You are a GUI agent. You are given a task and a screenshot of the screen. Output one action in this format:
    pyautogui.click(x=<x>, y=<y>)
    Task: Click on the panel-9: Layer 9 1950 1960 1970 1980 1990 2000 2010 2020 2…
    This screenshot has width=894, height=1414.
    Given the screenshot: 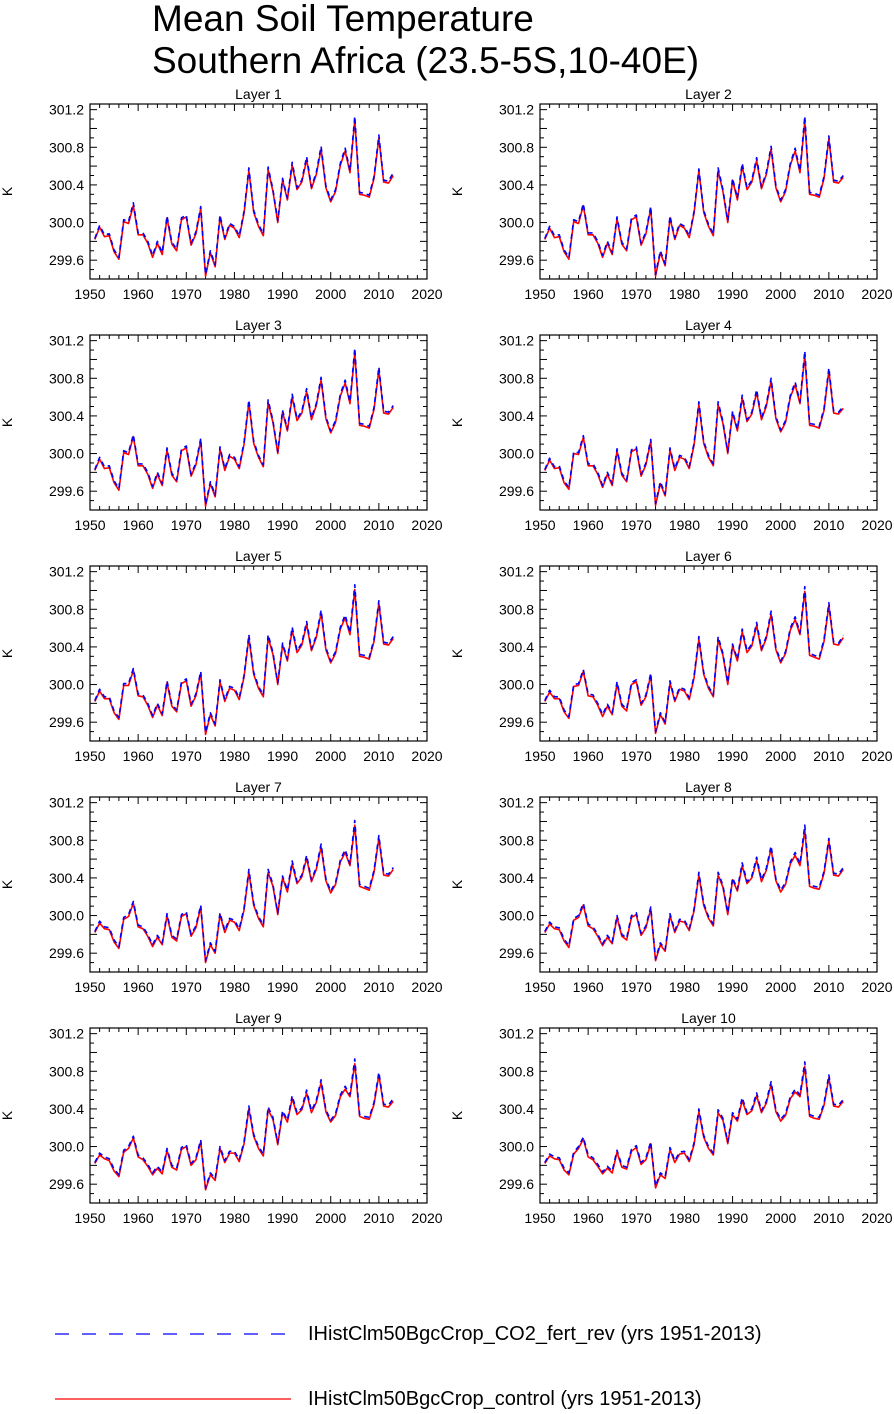 What is the action you would take?
    pyautogui.click(x=221, y=1118)
    